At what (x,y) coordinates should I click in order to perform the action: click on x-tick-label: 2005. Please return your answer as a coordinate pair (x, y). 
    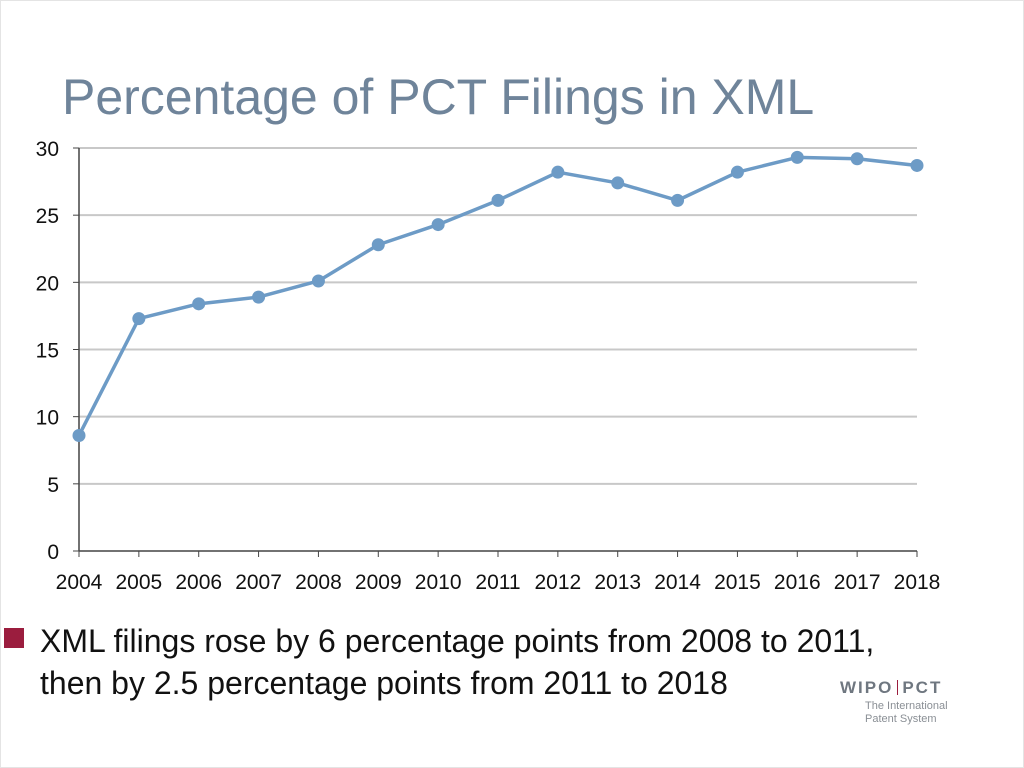
    Looking at the image, I should click on (138, 582).